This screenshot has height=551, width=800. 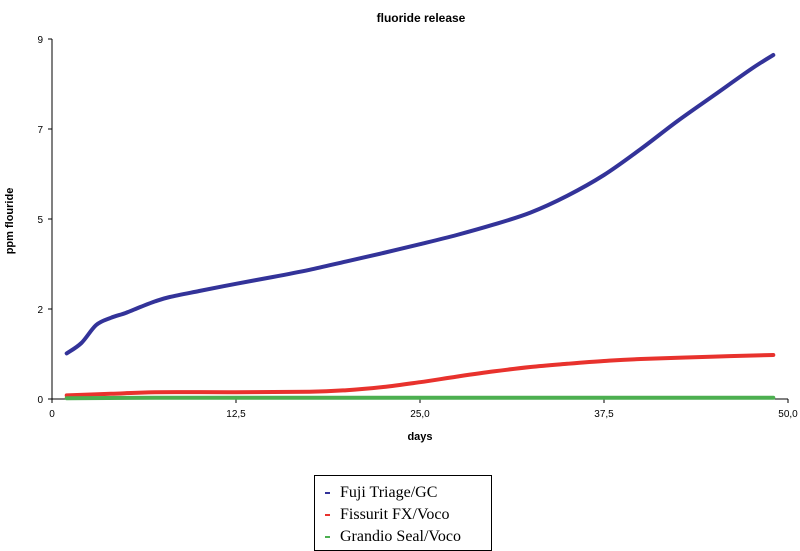 I want to click on x-axis-label: days, so click(x=419, y=437).